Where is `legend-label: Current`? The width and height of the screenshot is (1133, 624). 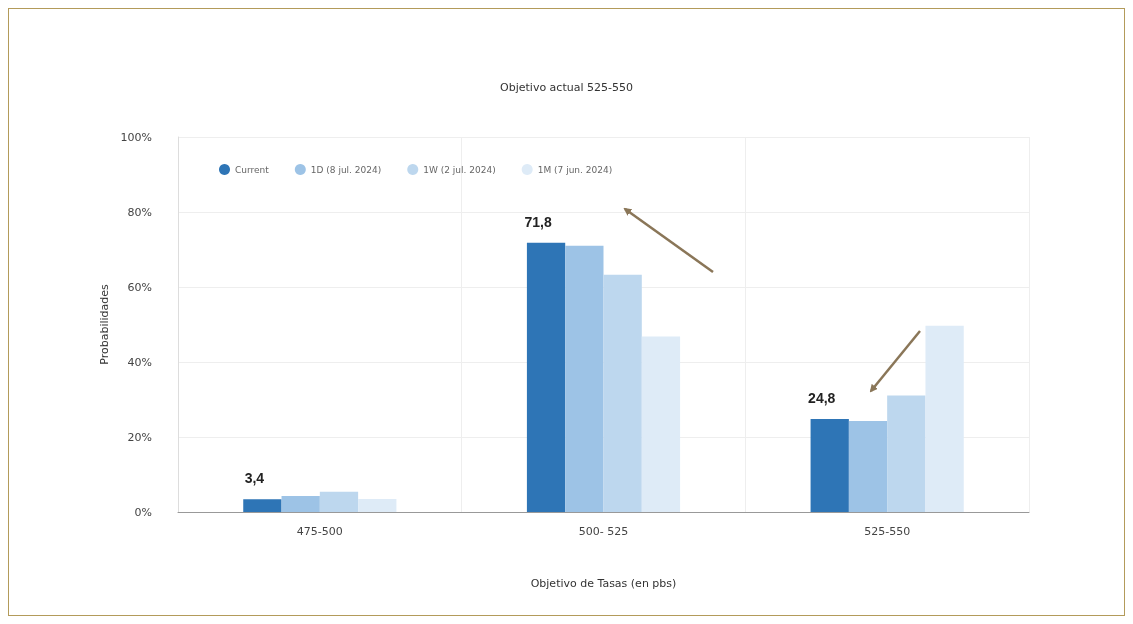
legend-label: Current is located at coordinates (252, 169).